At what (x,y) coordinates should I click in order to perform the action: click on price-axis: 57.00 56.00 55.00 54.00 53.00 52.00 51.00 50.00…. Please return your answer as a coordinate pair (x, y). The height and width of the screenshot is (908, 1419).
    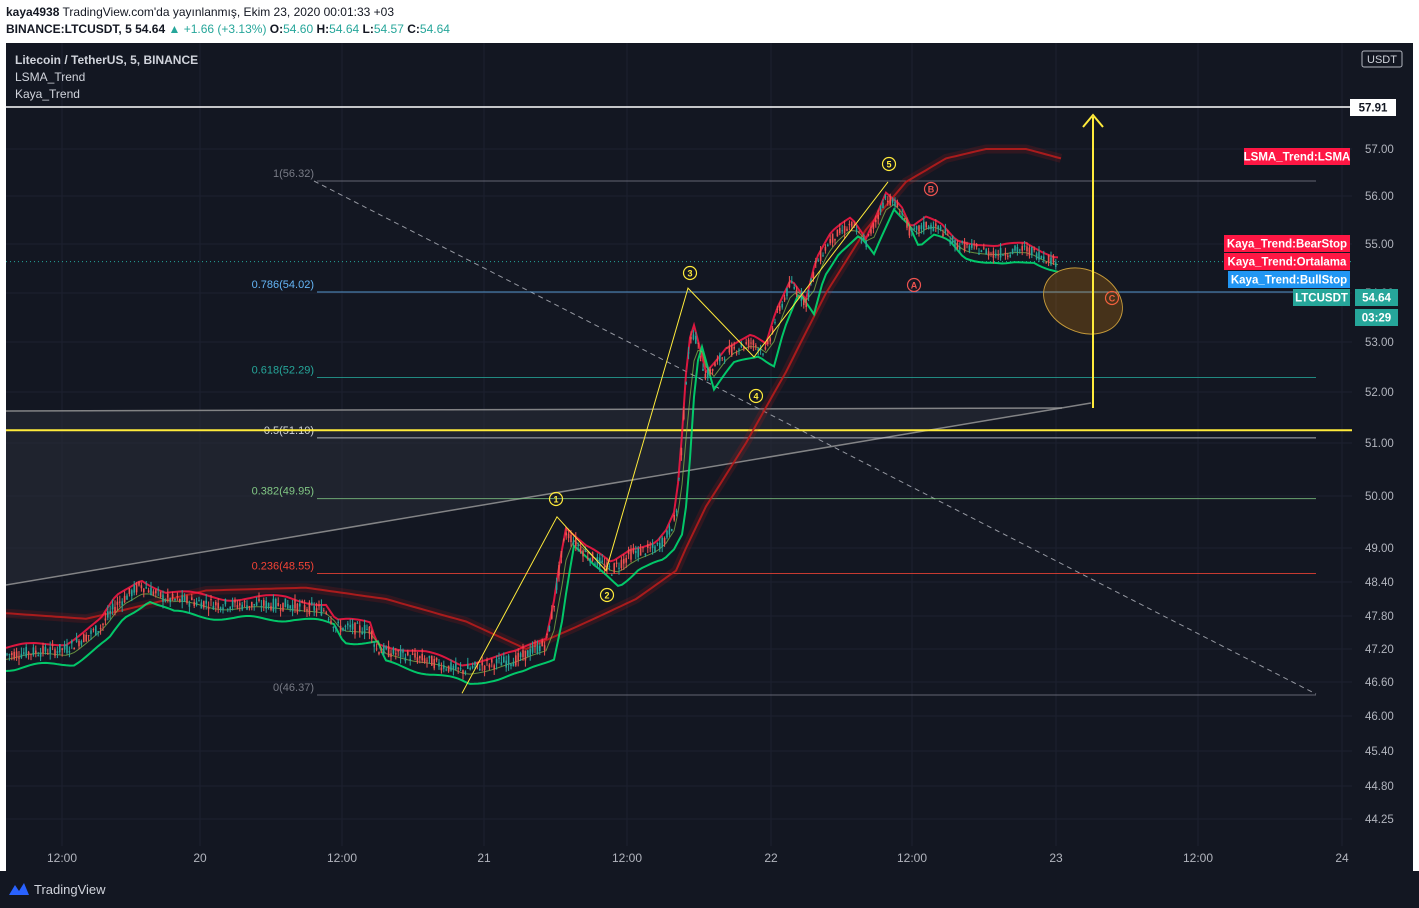
    Looking at the image, I should click on (1382, 444).